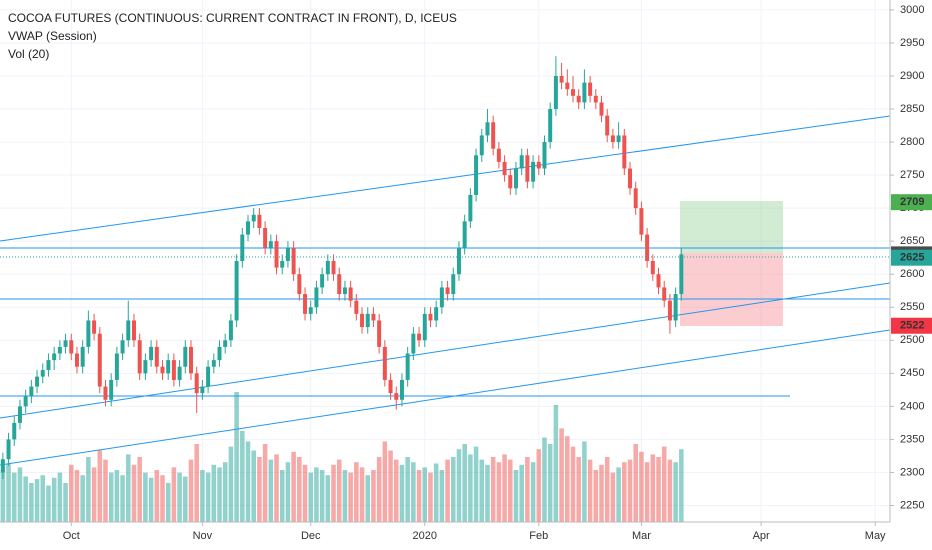 Image resolution: width=932 pixels, height=550 pixels. Describe the element at coordinates (912, 373) in the screenshot. I see `y-tick-label: 2450` at that location.